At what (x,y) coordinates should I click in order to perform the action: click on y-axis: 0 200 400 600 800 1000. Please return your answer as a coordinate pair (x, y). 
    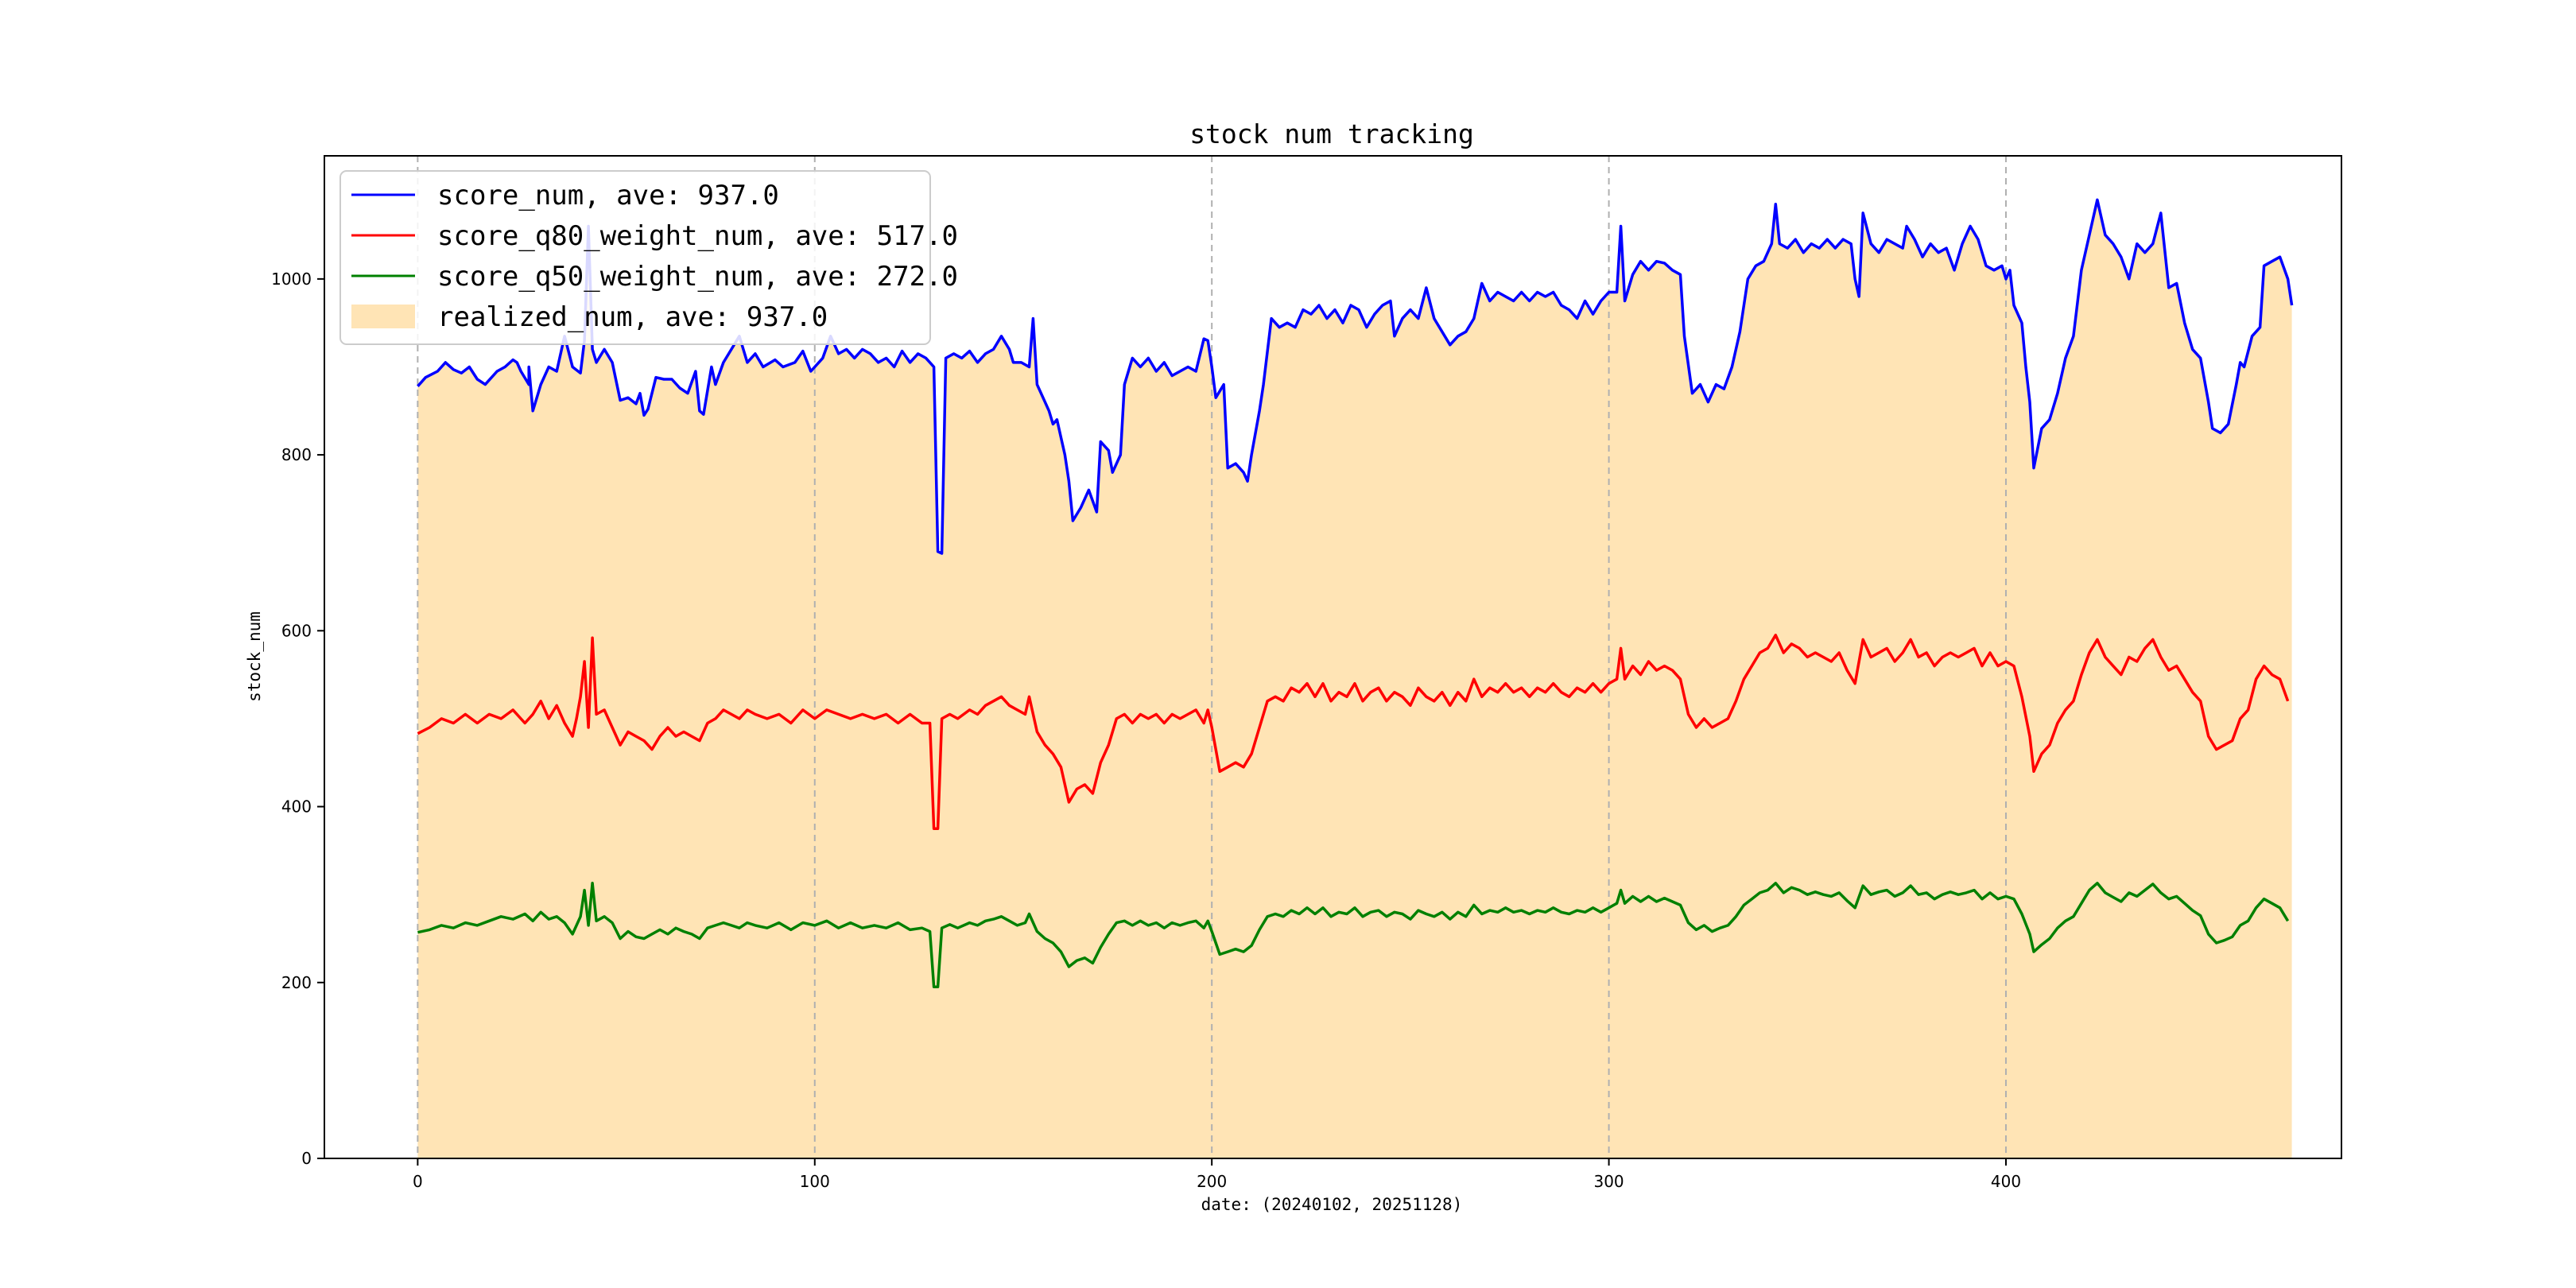
    Looking at the image, I should click on (297, 719).